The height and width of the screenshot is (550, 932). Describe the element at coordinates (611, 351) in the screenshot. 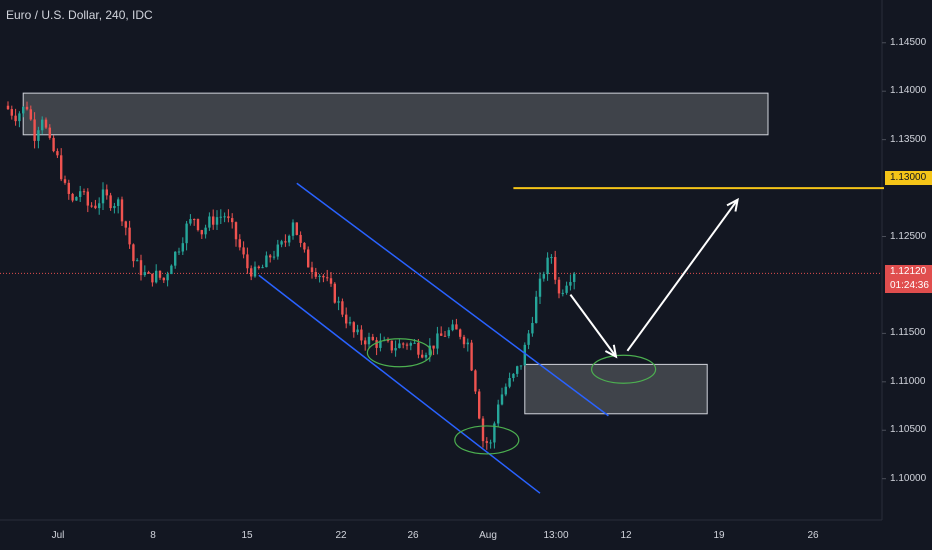

I see `projection-arrow-head` at that location.